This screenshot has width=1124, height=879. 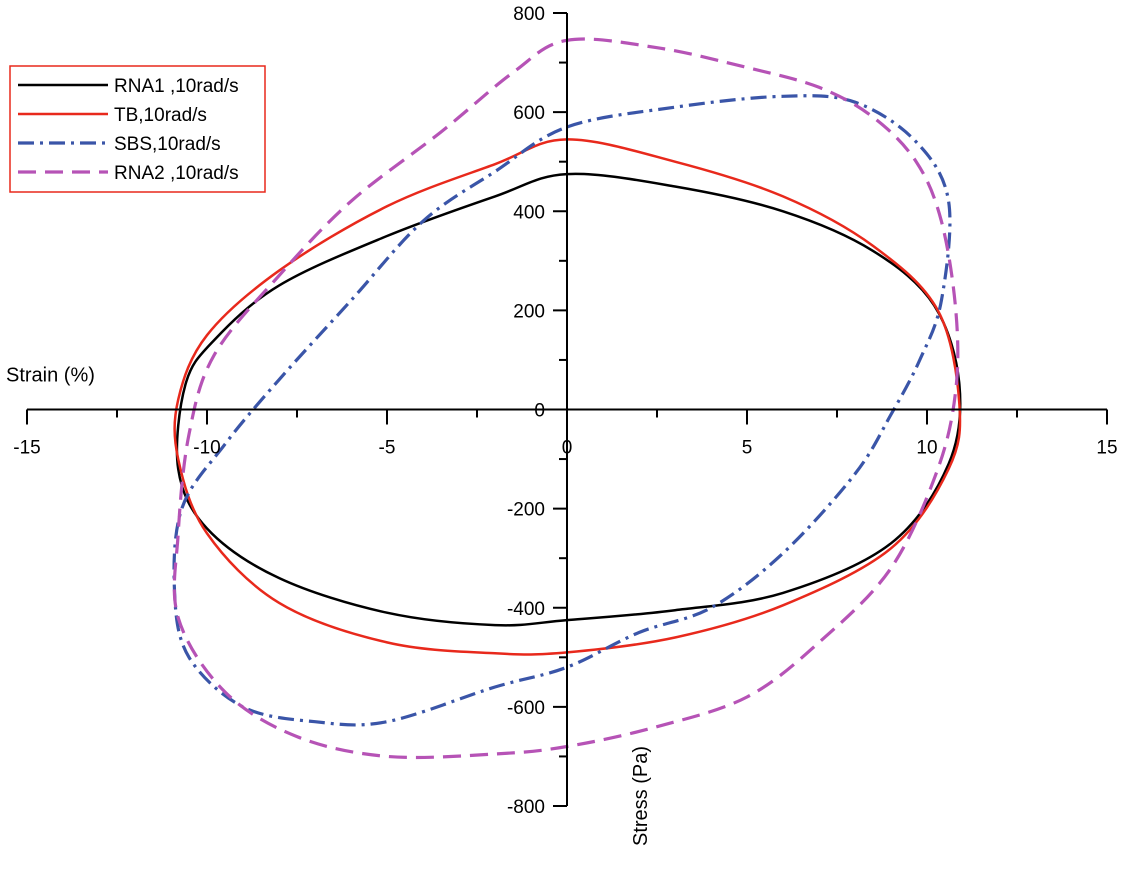 I want to click on x-tick-label: 5, so click(x=747, y=448).